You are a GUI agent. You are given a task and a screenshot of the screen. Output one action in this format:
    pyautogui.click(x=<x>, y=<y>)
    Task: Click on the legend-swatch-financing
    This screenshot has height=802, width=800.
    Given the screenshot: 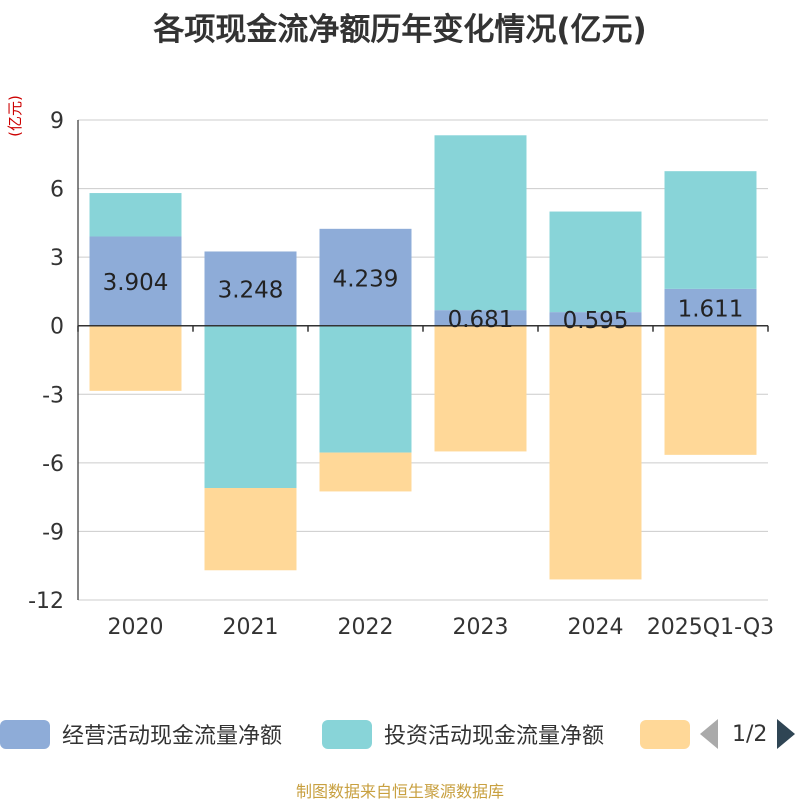 What is the action you would take?
    pyautogui.click(x=665, y=734)
    